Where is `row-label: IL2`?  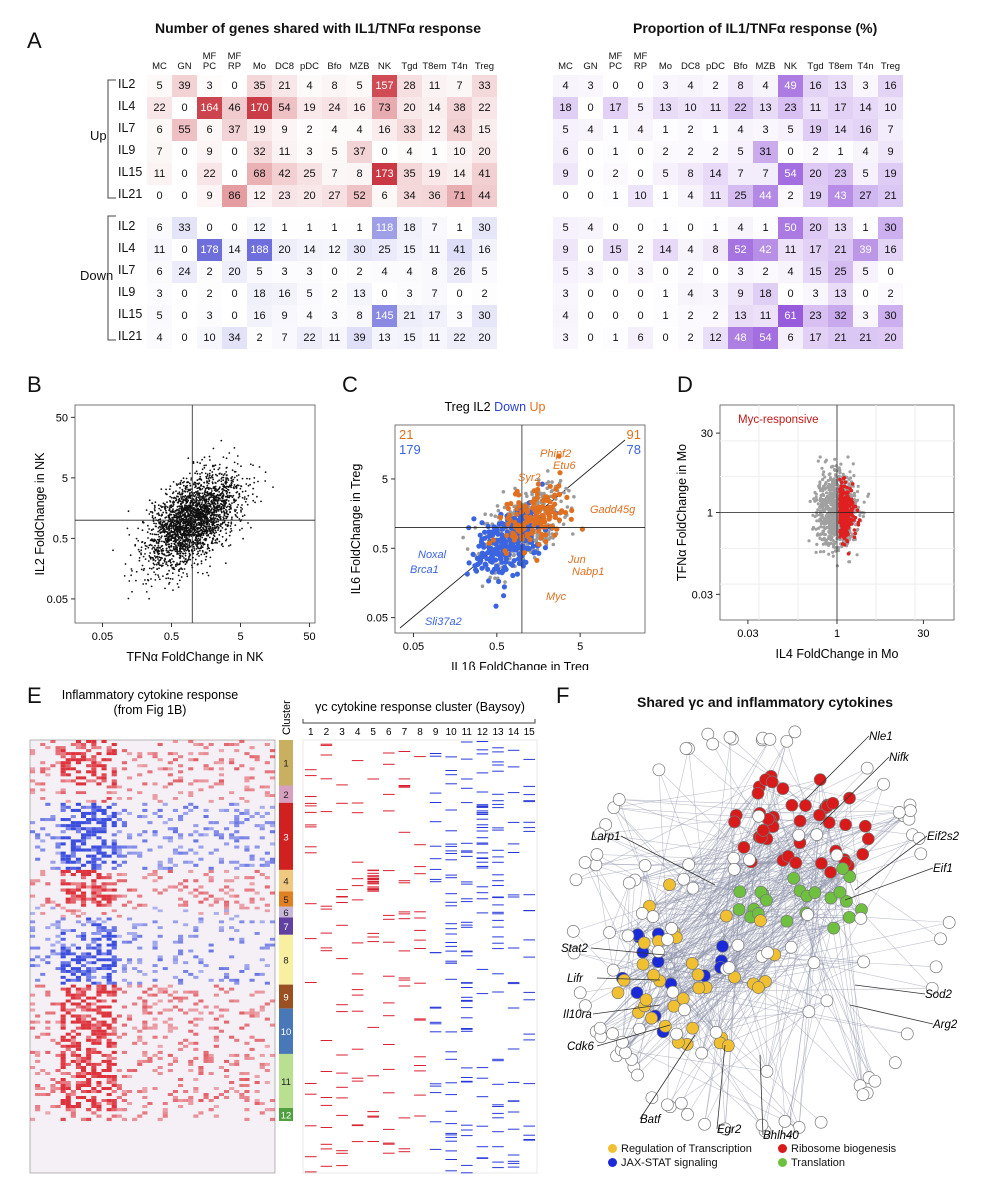
row-label: IL2 is located at coordinates (127, 226).